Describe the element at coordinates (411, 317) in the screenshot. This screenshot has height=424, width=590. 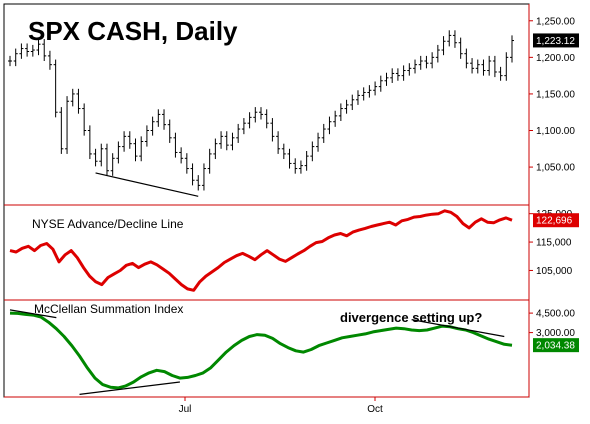
I see `divergence-annotation: divergence setting up?` at that location.